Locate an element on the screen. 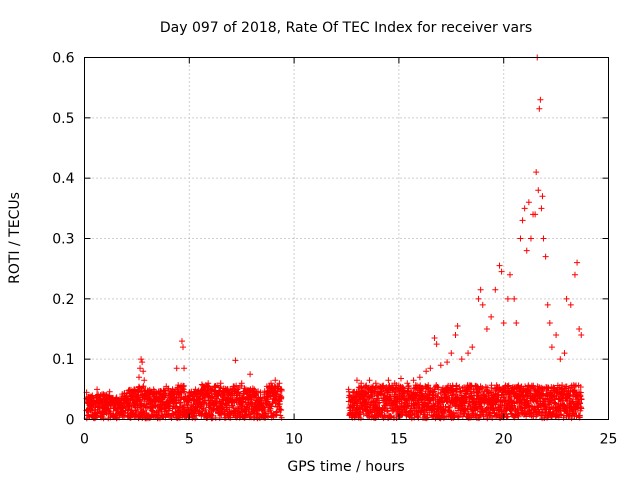 The width and height of the screenshot is (640, 480). y-tick-label: 0.3 is located at coordinates (63, 240).